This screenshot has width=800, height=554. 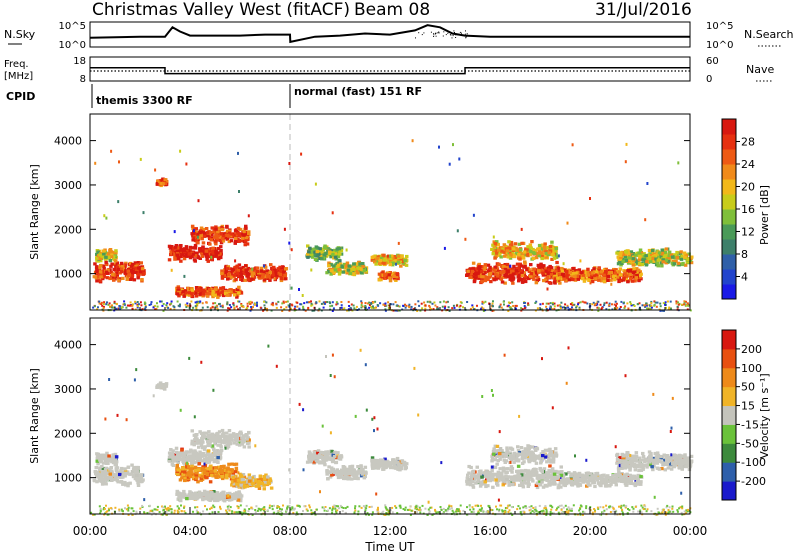 What do you see at coordinates (83, 79) in the screenshot?
I see `freq-left-tick-bottom: 8` at bounding box center [83, 79].